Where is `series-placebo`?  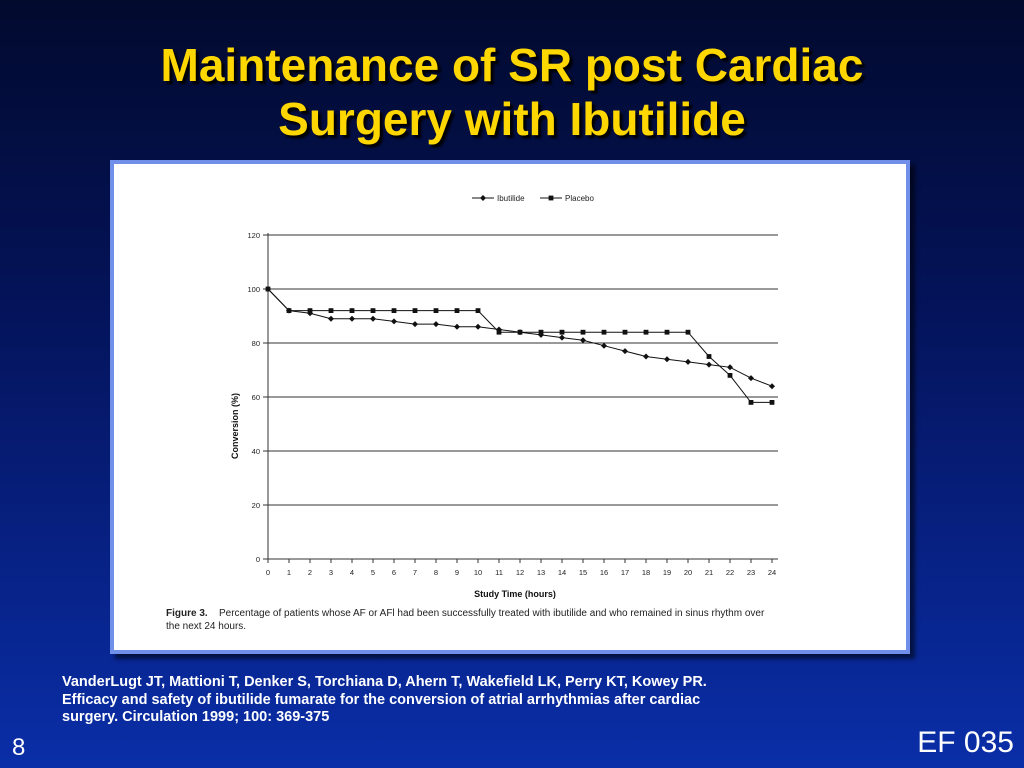
series-placebo is located at coordinates (520, 345).